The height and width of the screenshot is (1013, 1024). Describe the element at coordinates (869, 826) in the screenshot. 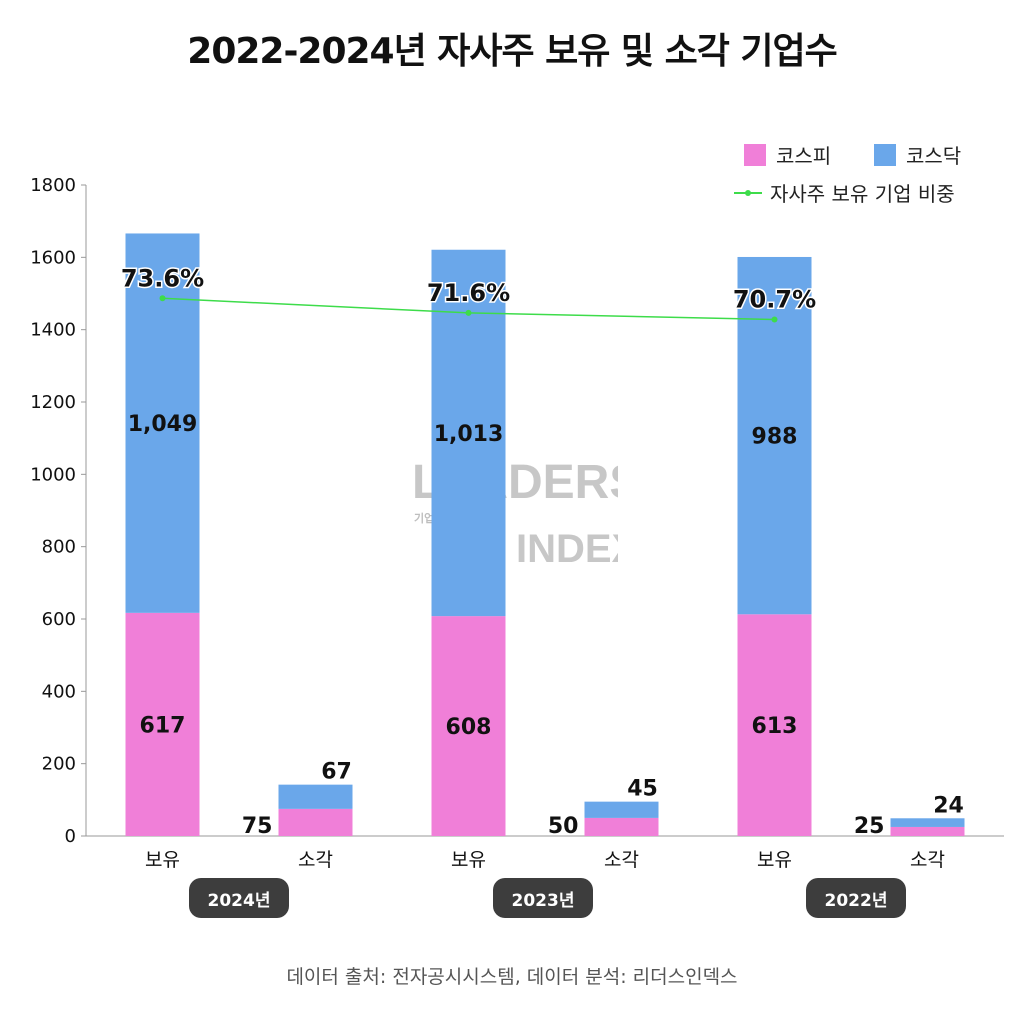

I see `data-label-kospi: 25` at that location.